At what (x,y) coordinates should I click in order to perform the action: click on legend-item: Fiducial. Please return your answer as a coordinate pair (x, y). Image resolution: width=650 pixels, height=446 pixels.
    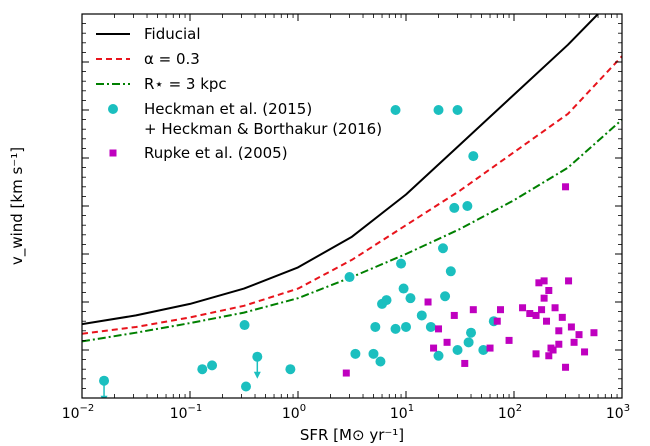
    Looking at the image, I should click on (148, 34).